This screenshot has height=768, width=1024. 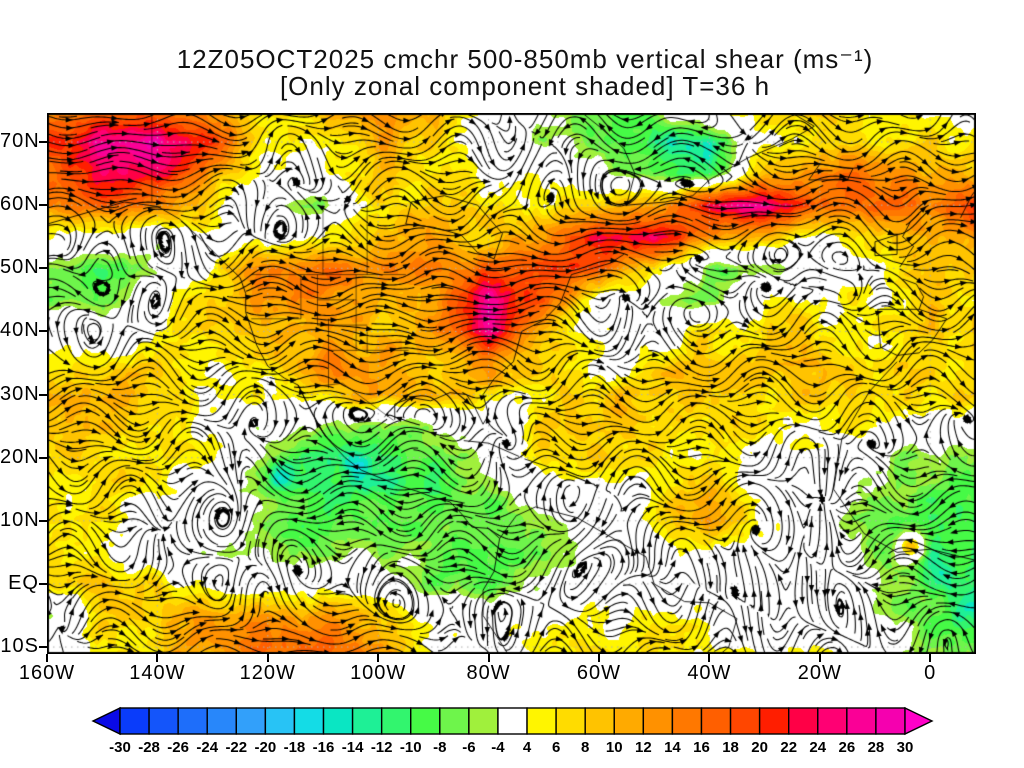 I want to click on colorbar-tick-label: 16, so click(x=701, y=747).